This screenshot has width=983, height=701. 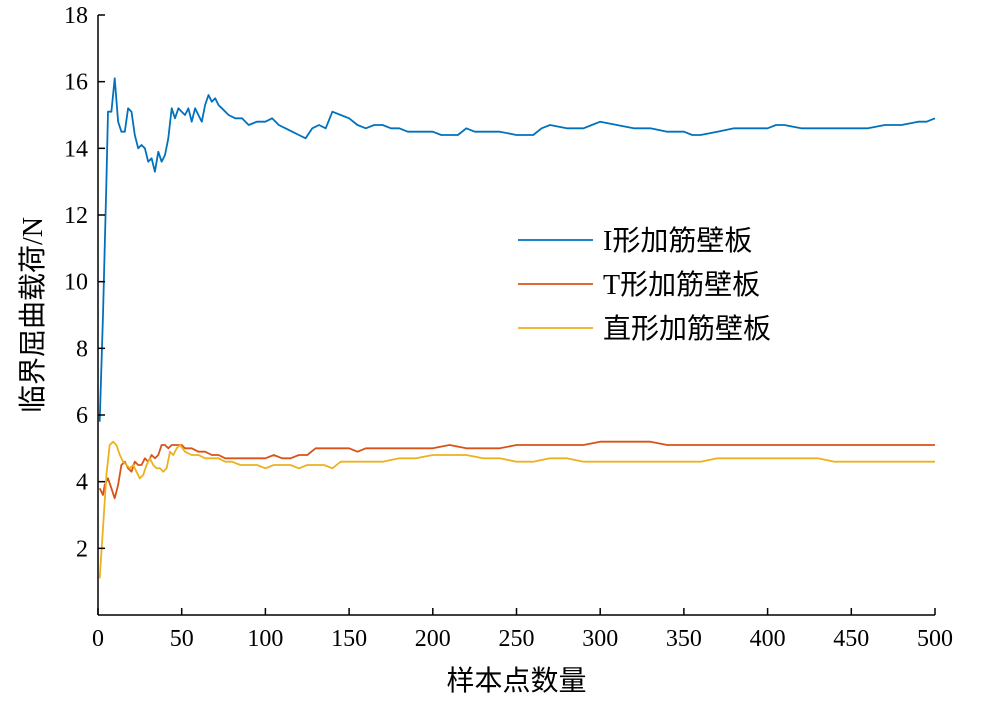 What do you see at coordinates (851, 639) in the screenshot?
I see `x-tick-label: 450` at bounding box center [851, 639].